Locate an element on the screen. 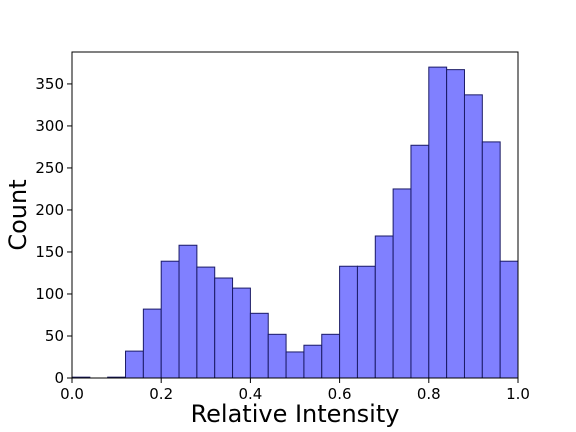 This screenshot has width=576, height=432. y-tick-label: 200 is located at coordinates (49, 210).